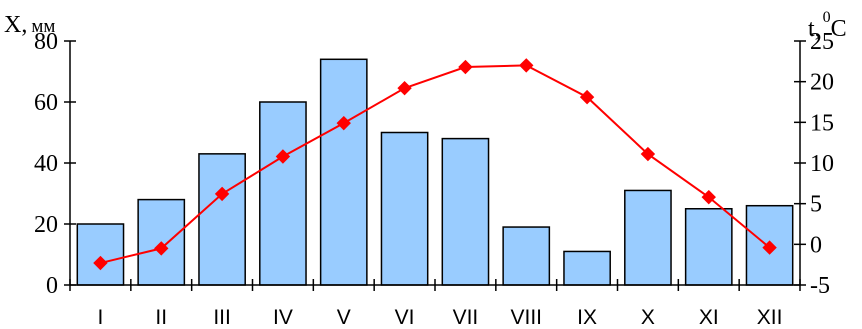  What do you see at coordinates (816, 205) in the screenshot?
I see `right-tick-label: 5` at bounding box center [816, 205].